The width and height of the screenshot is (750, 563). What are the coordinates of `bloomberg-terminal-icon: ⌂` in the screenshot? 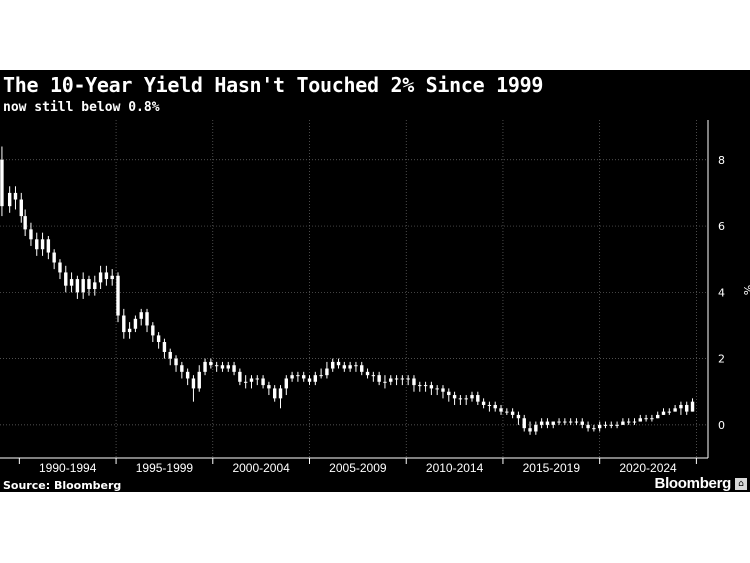 It's located at (741, 483).